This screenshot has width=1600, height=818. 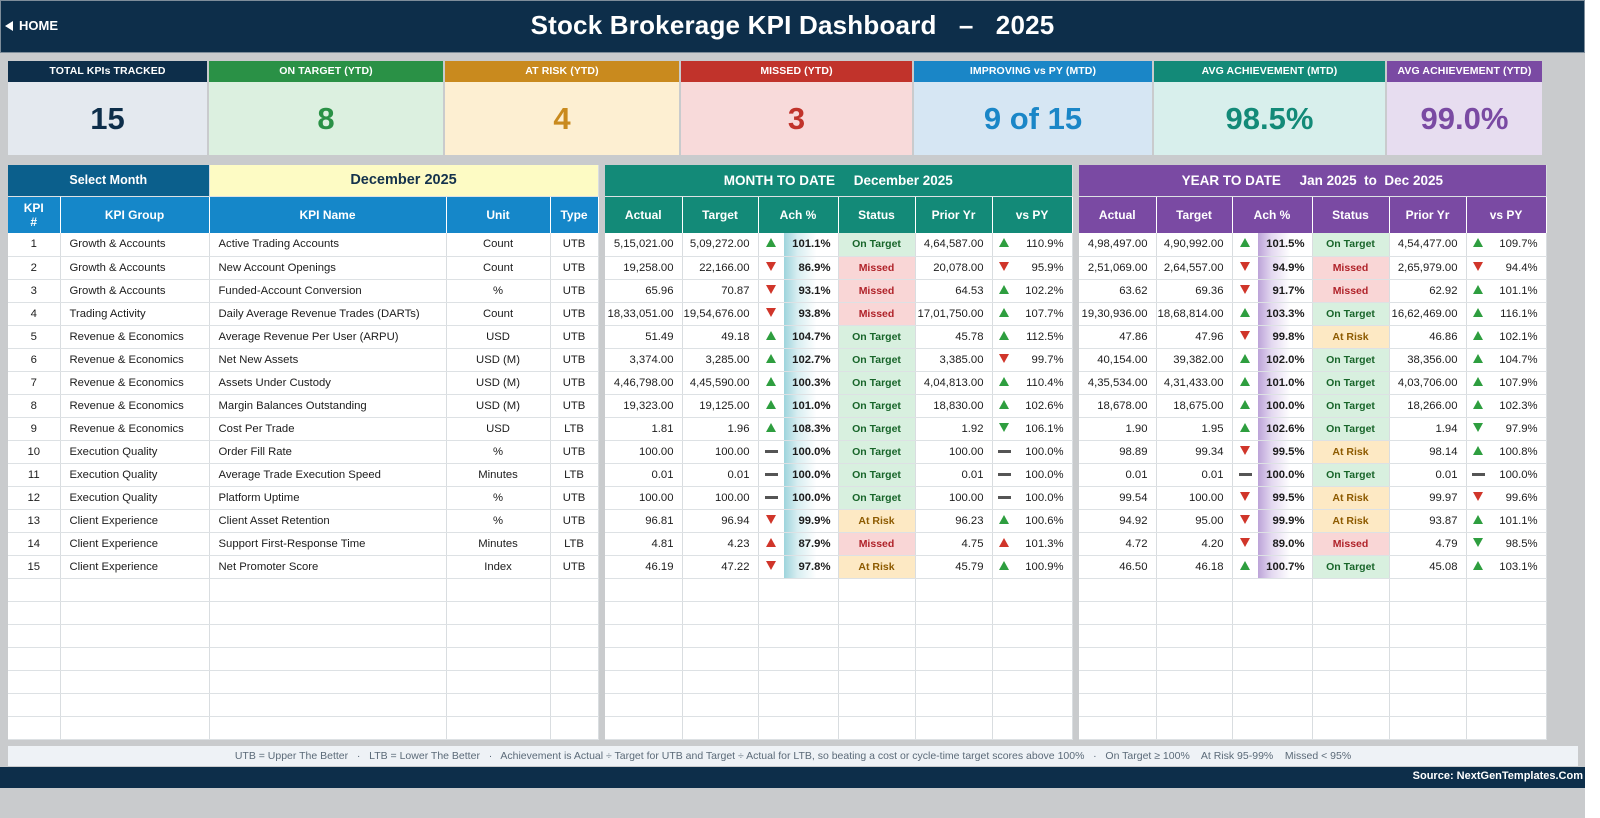 What do you see at coordinates (720, 452) in the screenshot?
I see `mtd-target: 100.00` at bounding box center [720, 452].